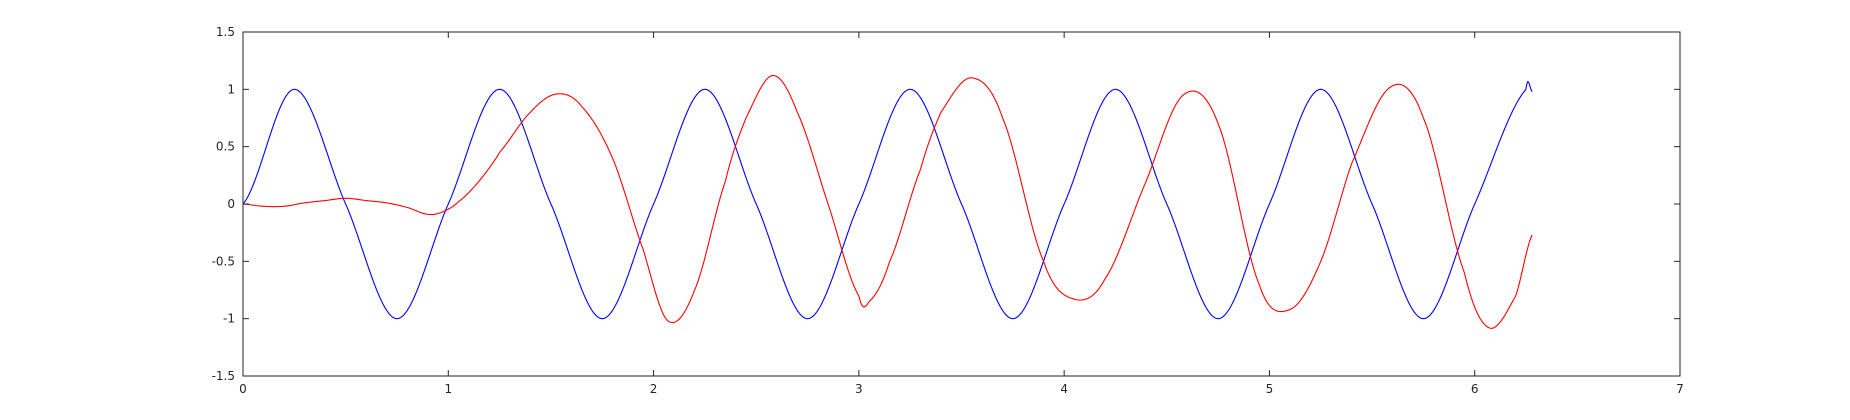  Describe the element at coordinates (654, 389) in the screenshot. I see `x-tick-label: 2` at that location.